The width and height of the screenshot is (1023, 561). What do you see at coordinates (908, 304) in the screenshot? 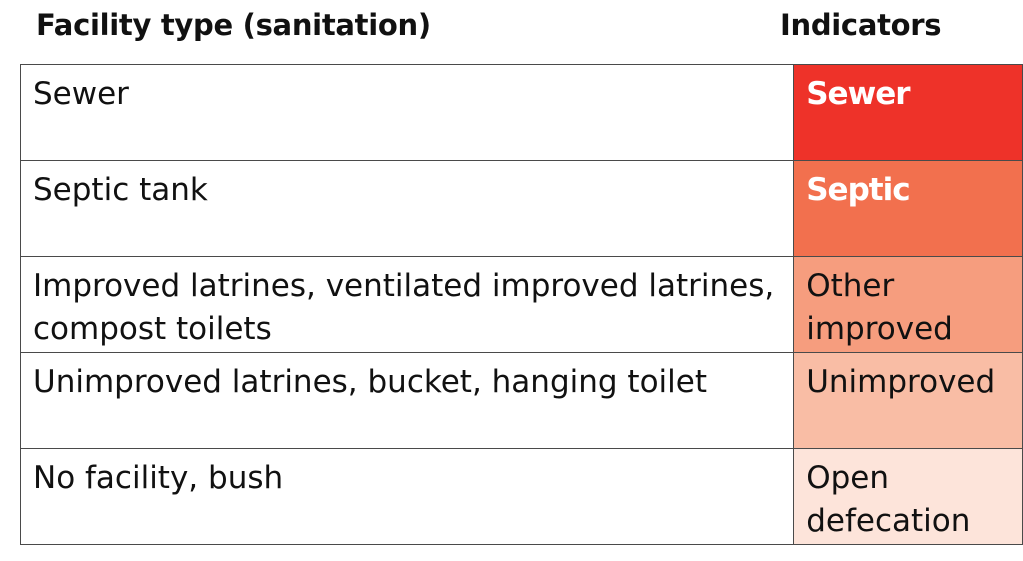
I see `indicator-cell: Other improved` at bounding box center [908, 304].